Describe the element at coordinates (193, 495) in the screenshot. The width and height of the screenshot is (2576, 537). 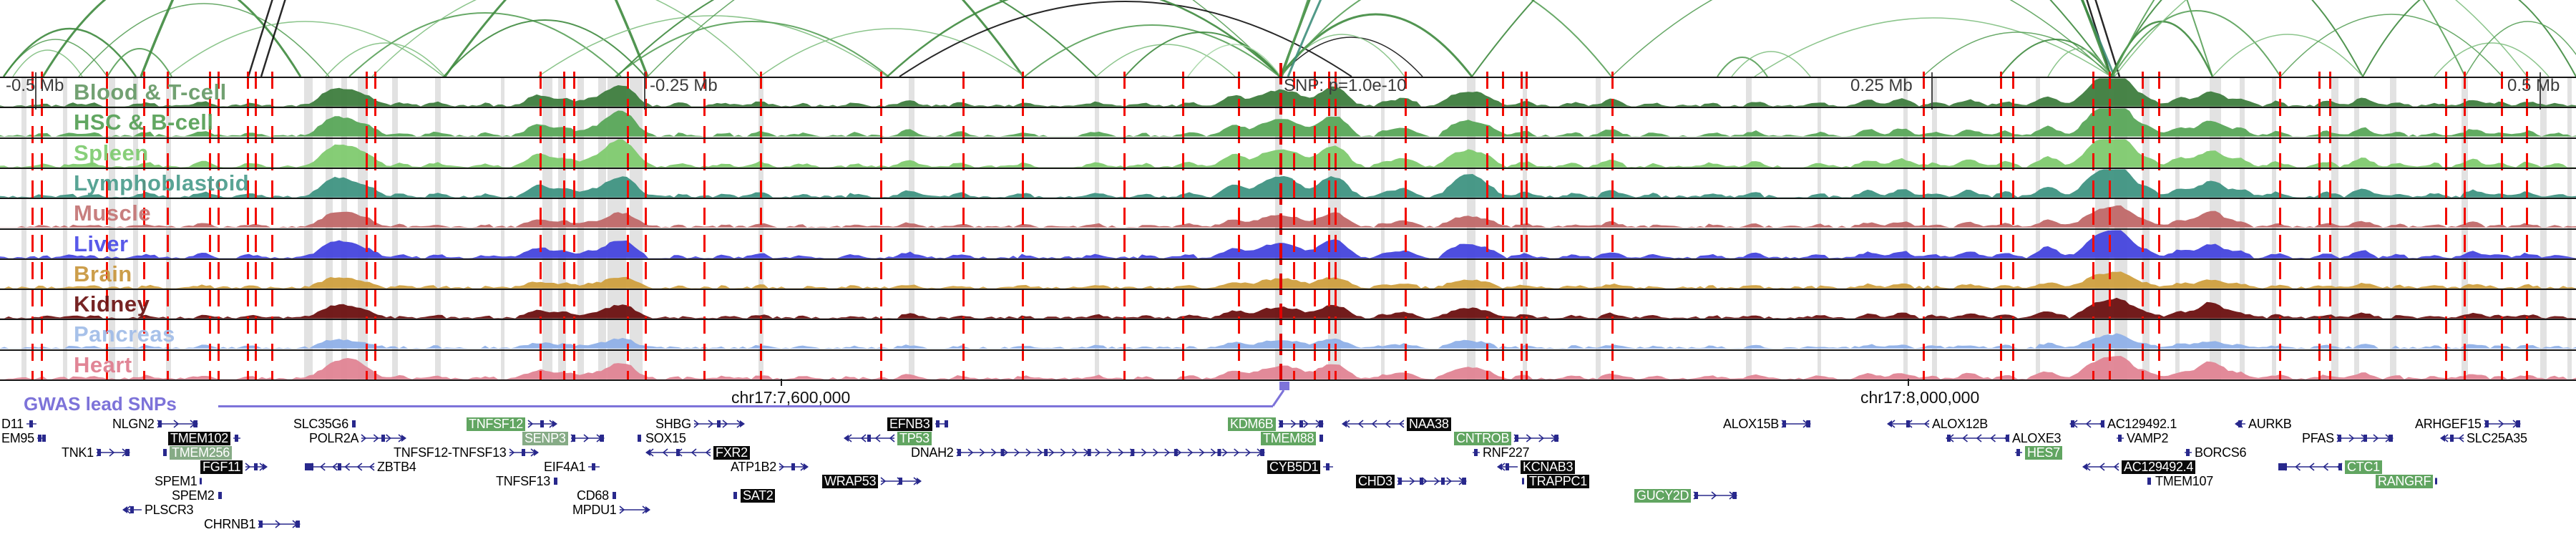
I see `gene-label-spem2: SPEM2` at that location.